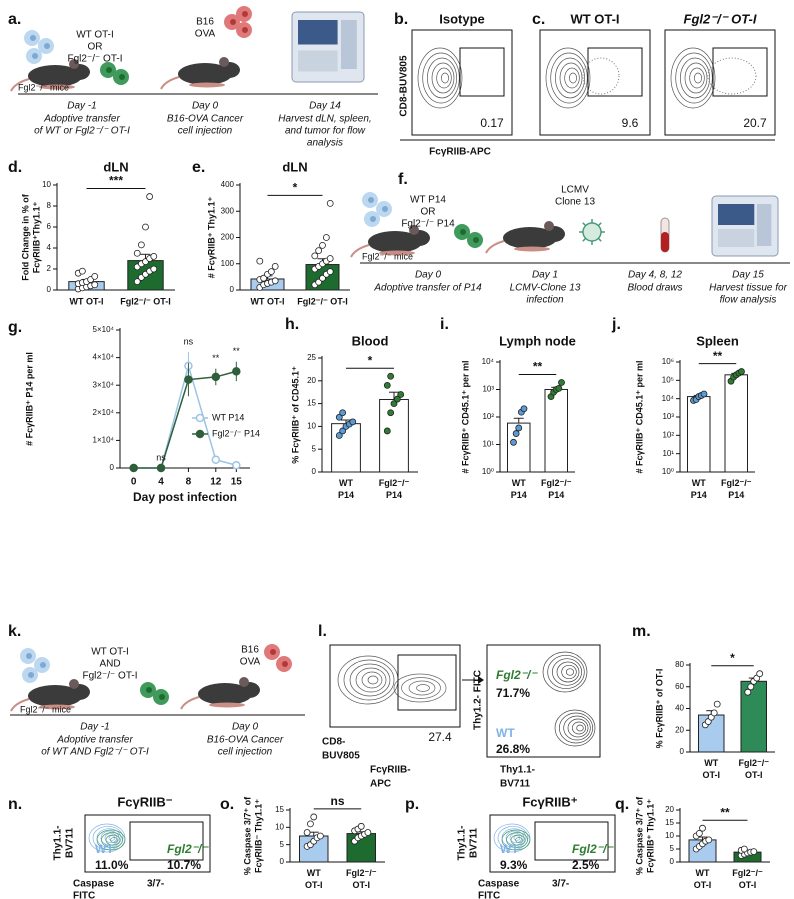 The image size is (794, 899). What do you see at coordinates (489, 895) in the screenshot?
I see `axis-label: FITC` at bounding box center [489, 895].